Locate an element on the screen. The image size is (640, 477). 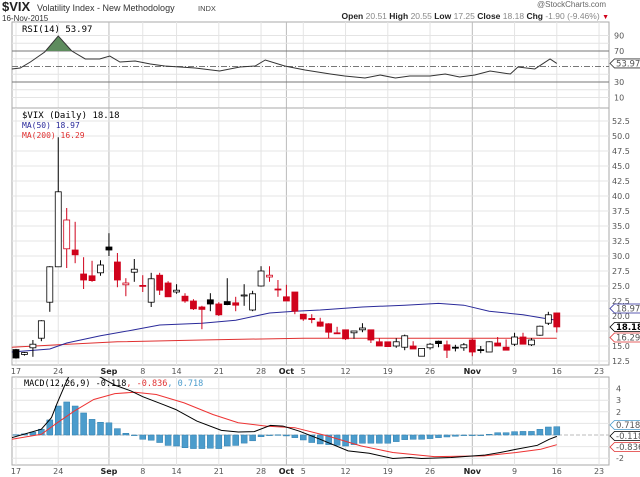
rsi-tick-label: 70 is located at coordinates (619, 51).